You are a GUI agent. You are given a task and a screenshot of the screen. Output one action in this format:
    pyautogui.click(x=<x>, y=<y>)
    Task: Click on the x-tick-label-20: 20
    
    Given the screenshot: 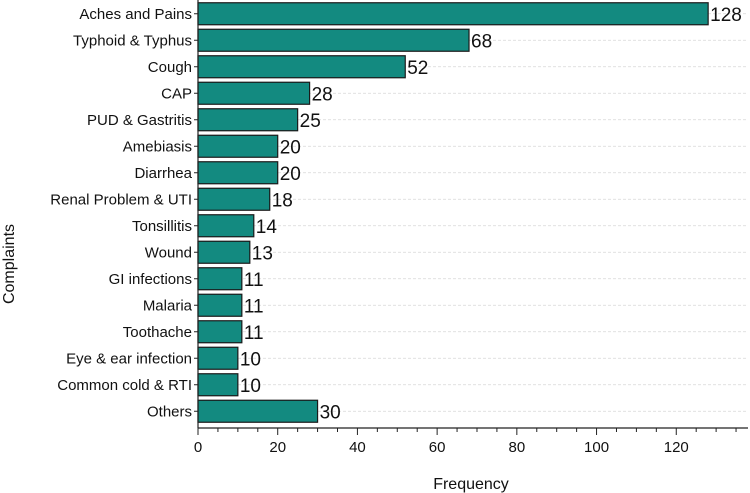 What is the action you would take?
    pyautogui.click(x=277, y=447)
    